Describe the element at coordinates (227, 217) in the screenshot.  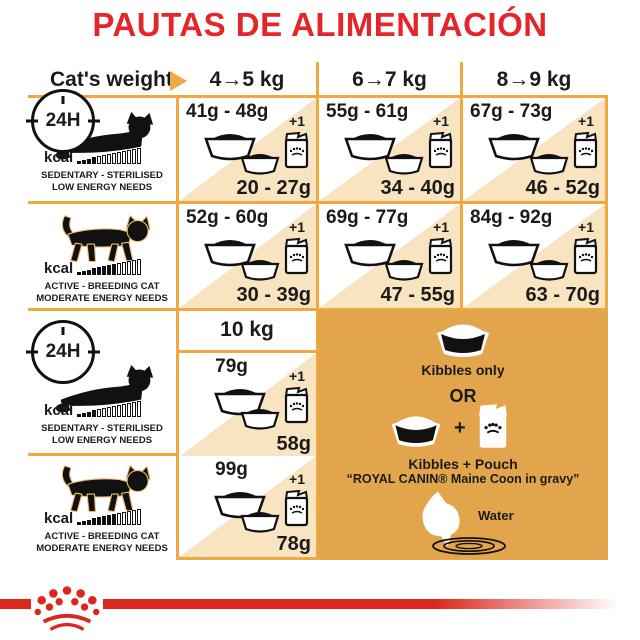
I see `kibbles-range: 52g - 60g` at that location.